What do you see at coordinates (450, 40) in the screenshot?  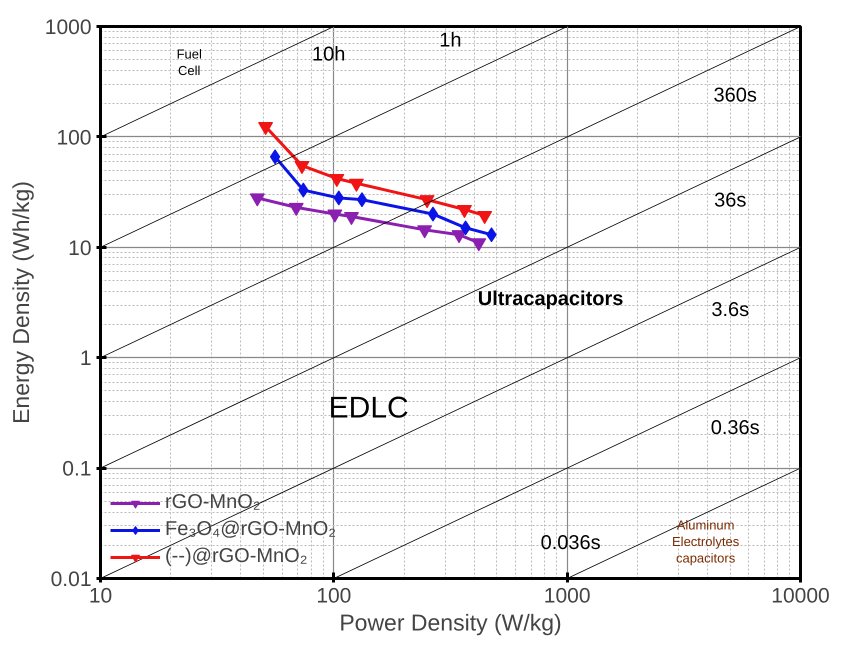 I see `annotation: 1h` at bounding box center [450, 40].